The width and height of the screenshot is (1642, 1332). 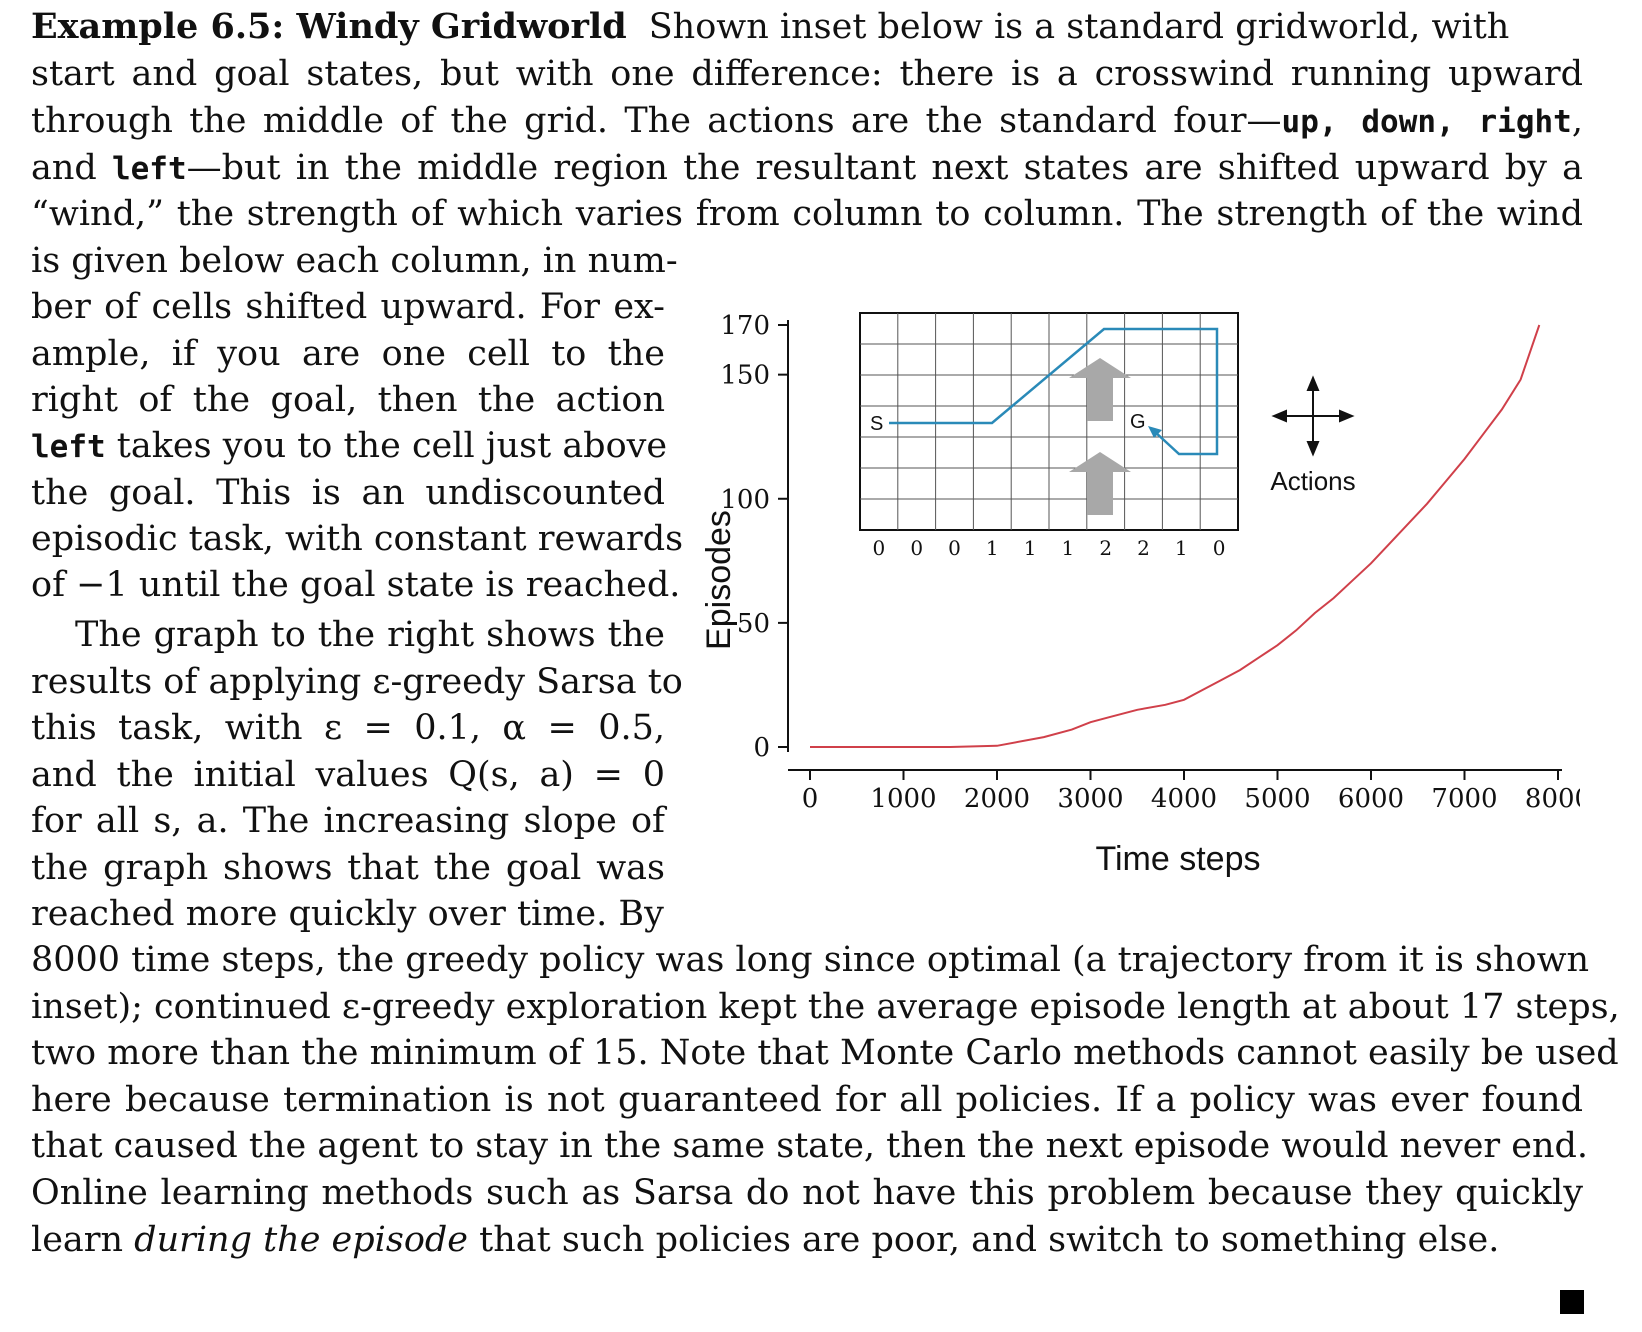 I want to click on actions-label: Actions, so click(x=1312, y=481).